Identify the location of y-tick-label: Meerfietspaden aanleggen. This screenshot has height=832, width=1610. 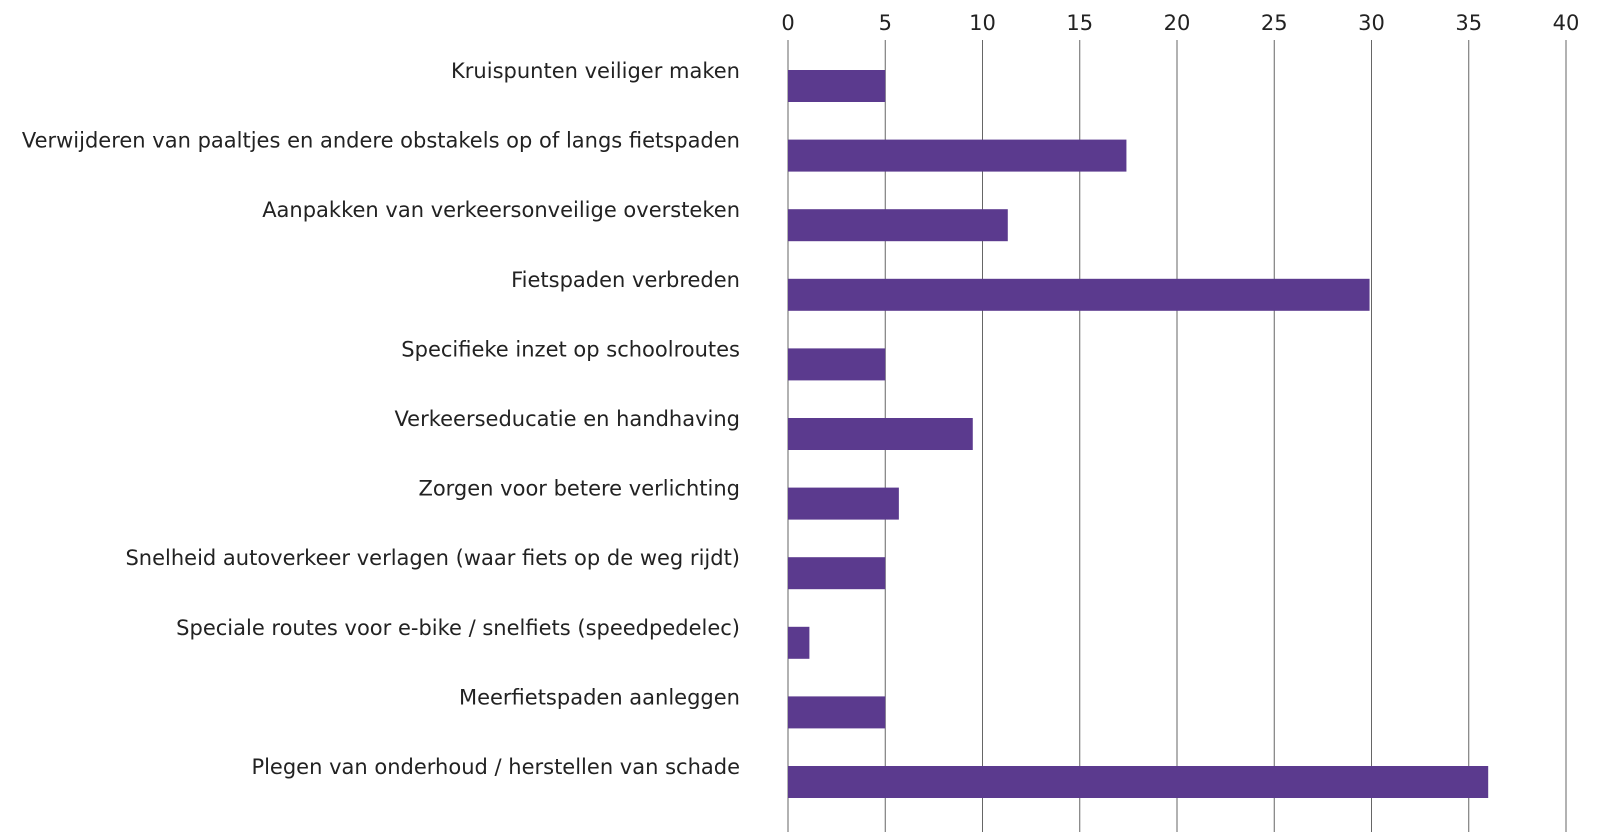
(599, 697).